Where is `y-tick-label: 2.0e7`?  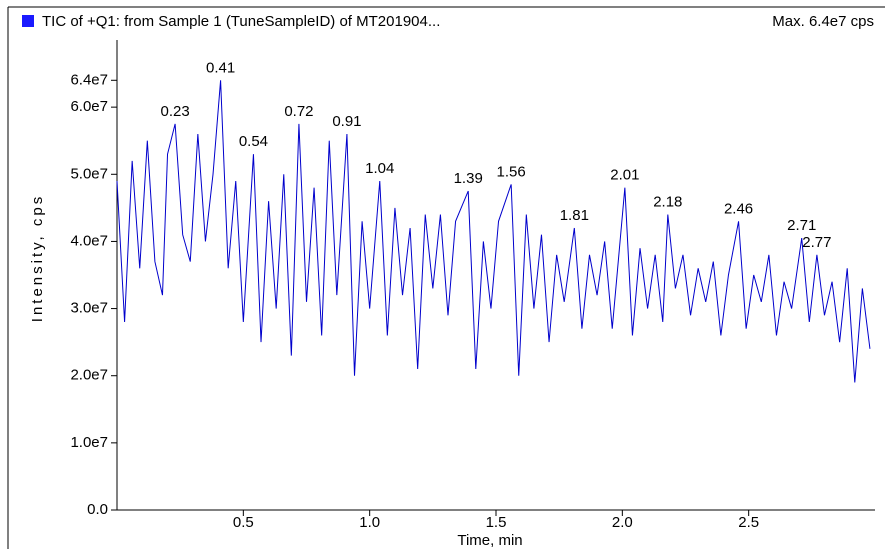 y-tick-label: 2.0e7 is located at coordinates (89, 375).